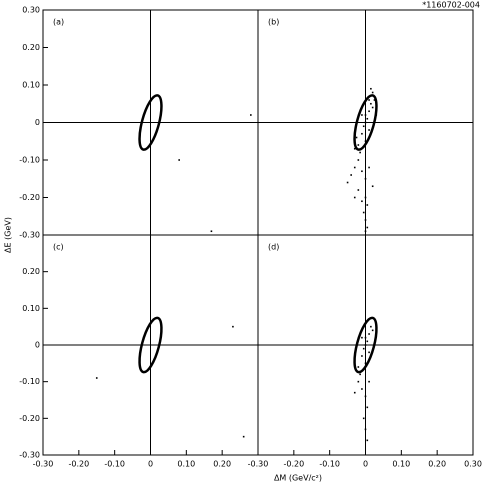 This screenshot has width=485, height=485. Describe the element at coordinates (298, 478) in the screenshot. I see `x-axis-label: ΔM (GeV/c²)` at that location.